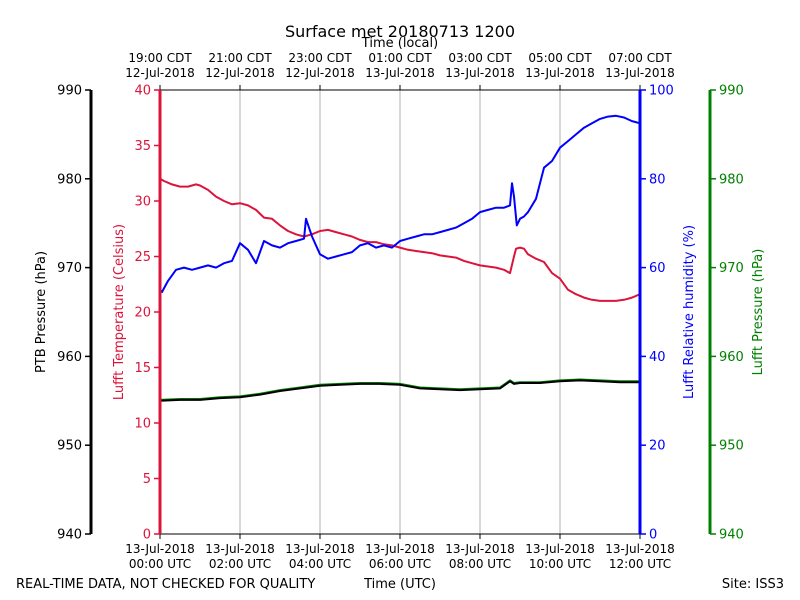 The width and height of the screenshot is (800, 600). I want to click on ptb-pressure-tick-label: 940, so click(69, 535).